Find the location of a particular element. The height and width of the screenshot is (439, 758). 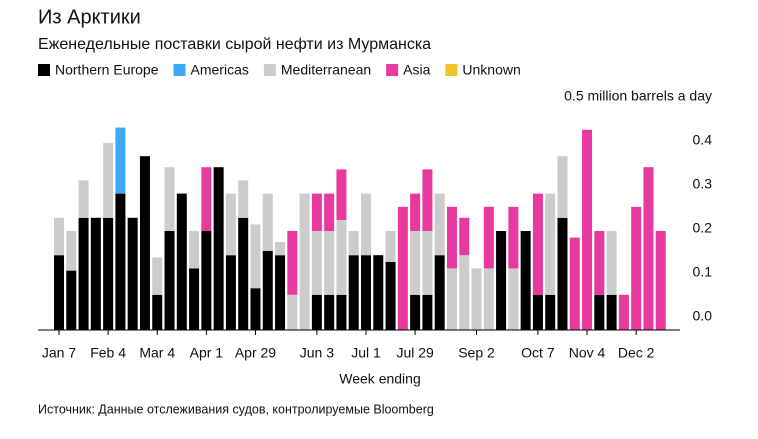

y-tick-label: 0.4 is located at coordinates (703, 140).